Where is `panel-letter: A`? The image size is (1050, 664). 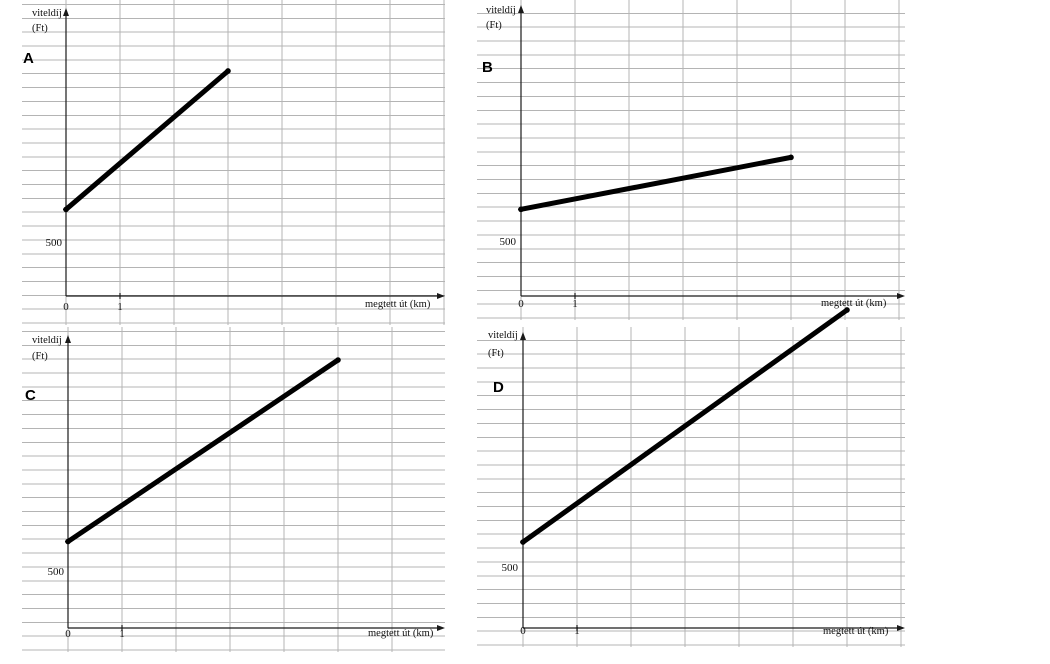
panel-letter: A is located at coordinates (28, 58).